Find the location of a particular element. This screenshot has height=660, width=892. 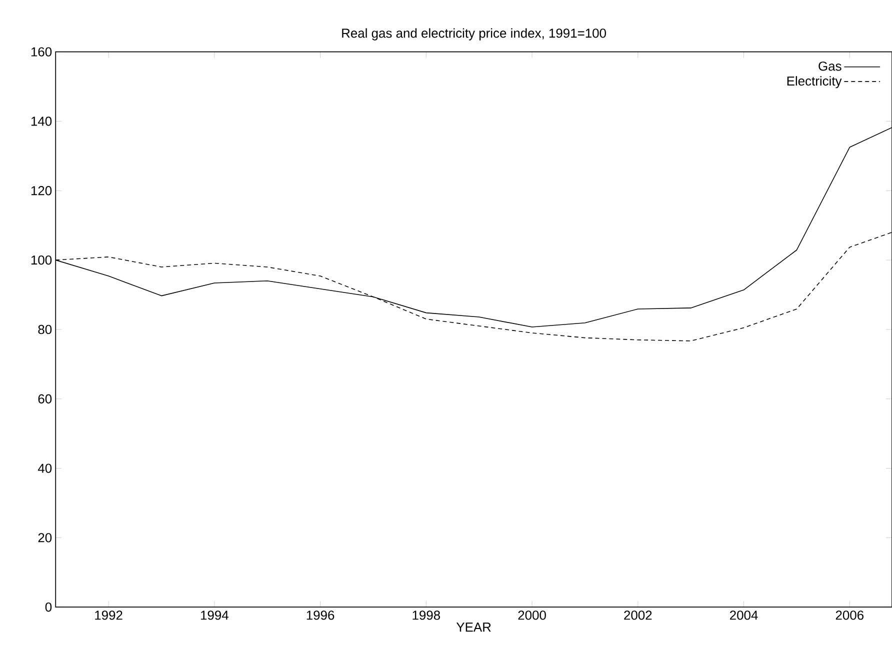

x-tick-label: 2002 is located at coordinates (638, 615).